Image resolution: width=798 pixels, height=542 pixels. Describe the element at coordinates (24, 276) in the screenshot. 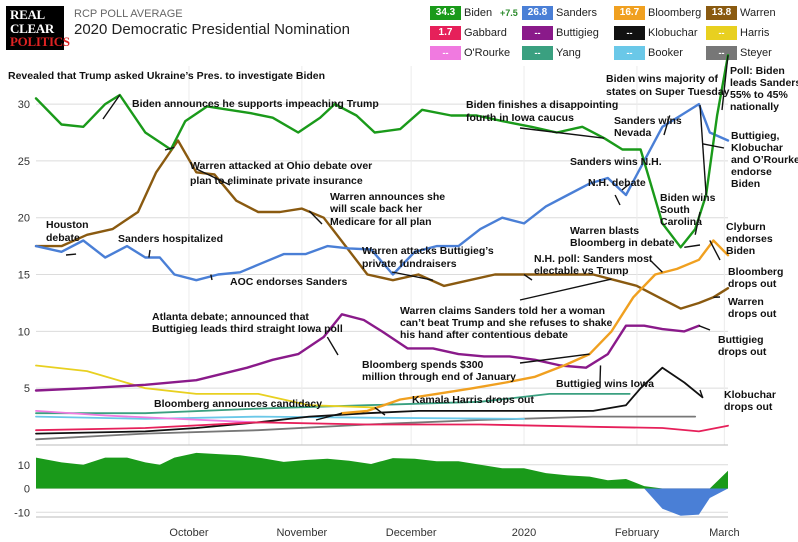

I see `y-tick-15: 15` at that location.